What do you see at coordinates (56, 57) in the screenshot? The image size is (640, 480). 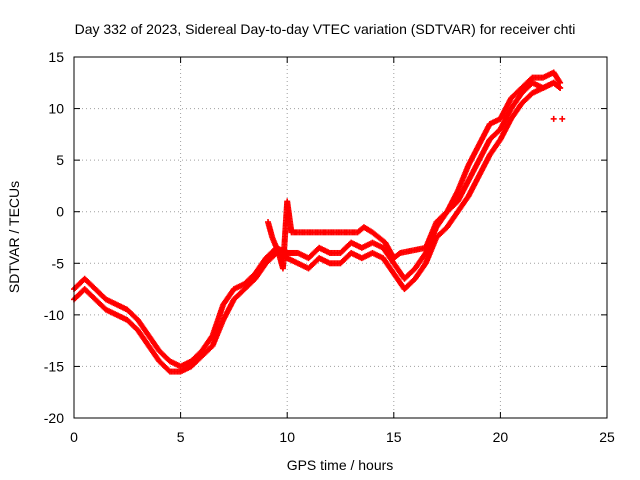 I see `y-tick-label: 15` at bounding box center [56, 57].